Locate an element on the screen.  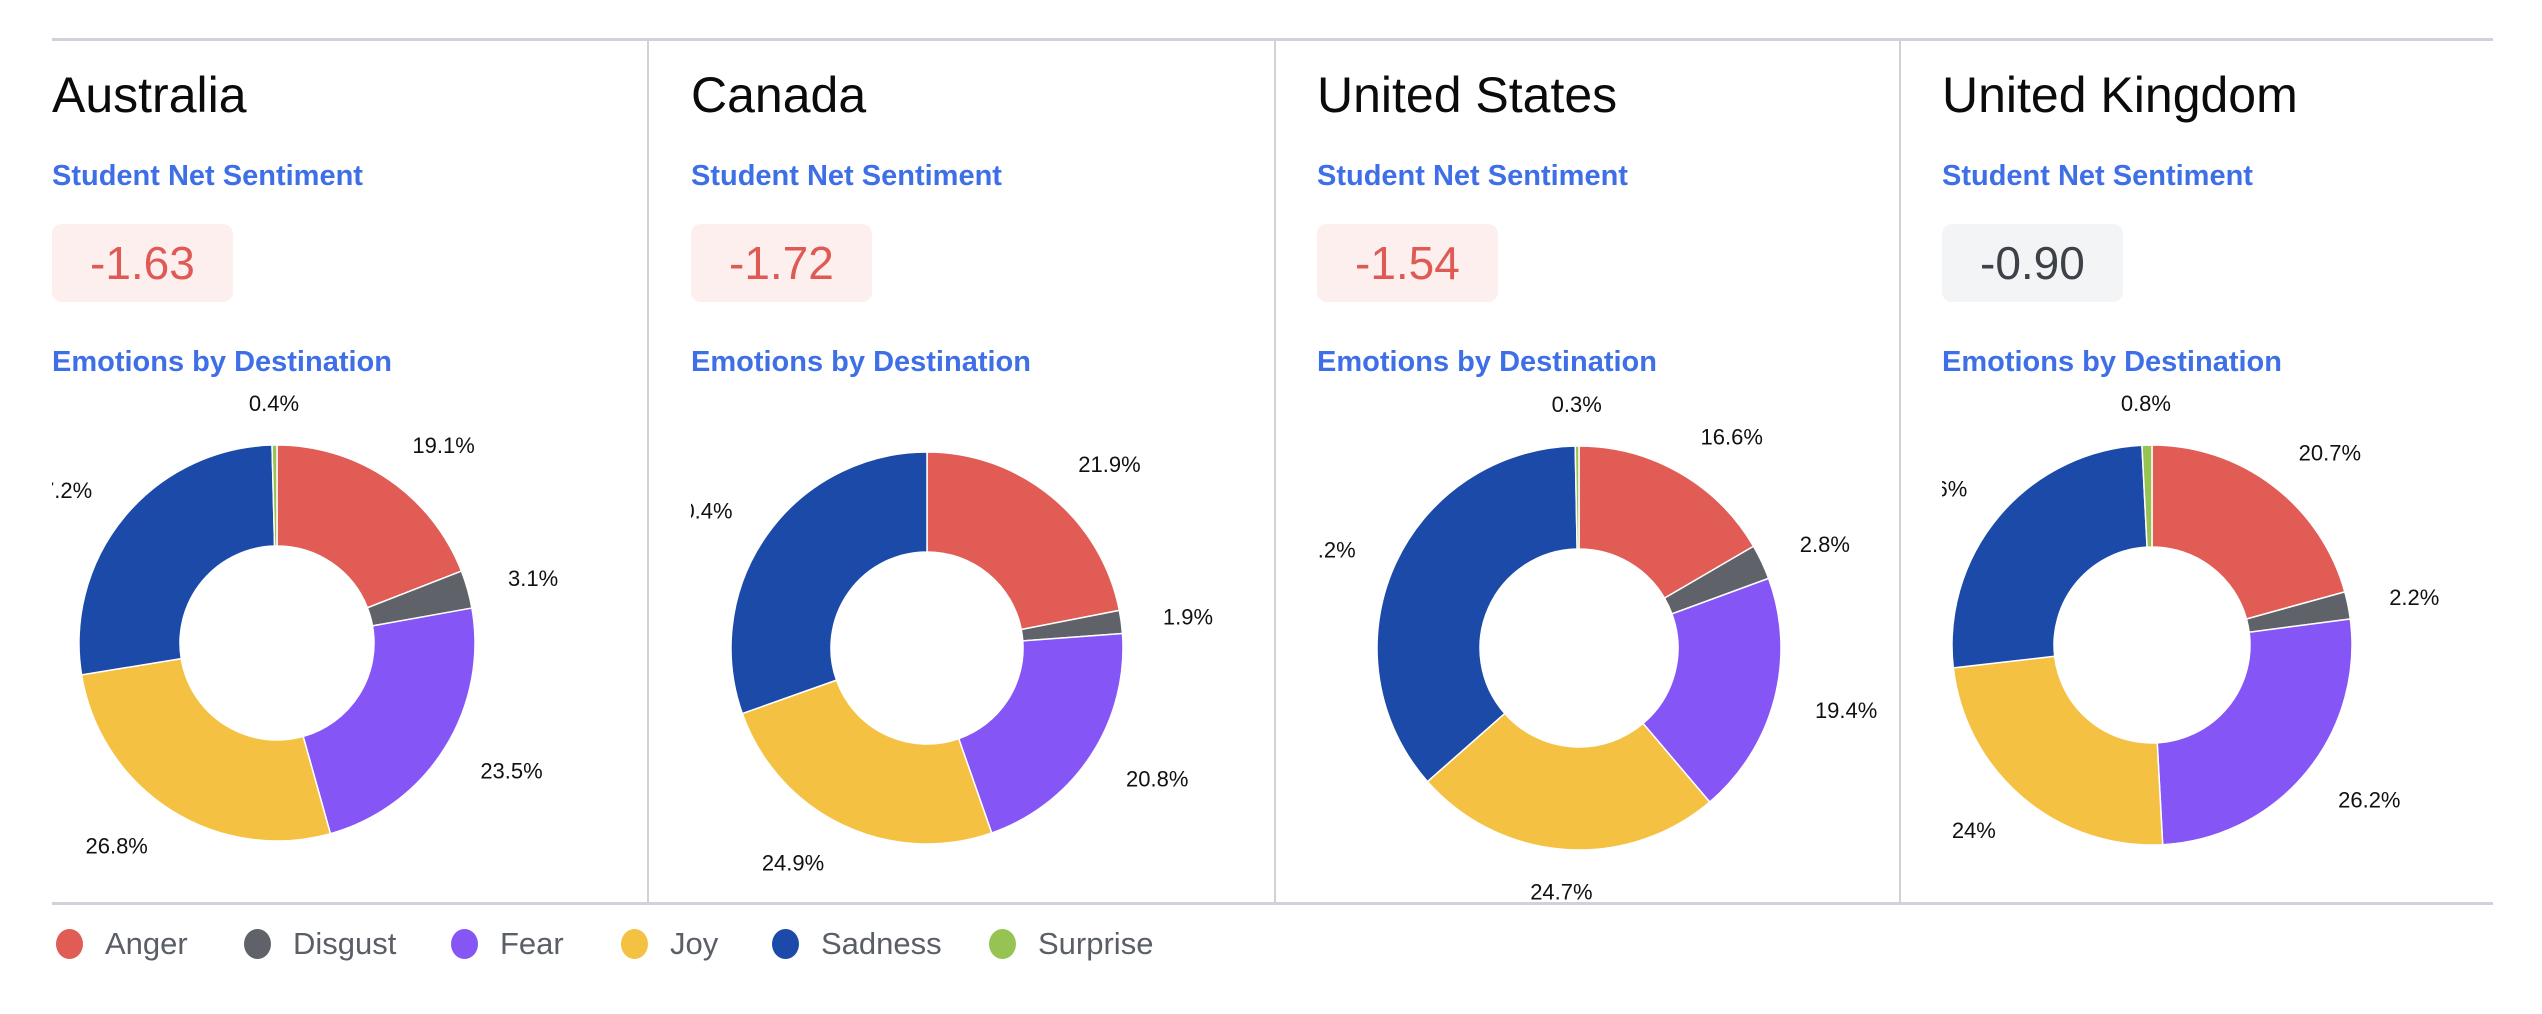
legend-label: Fear is located at coordinates (532, 943).